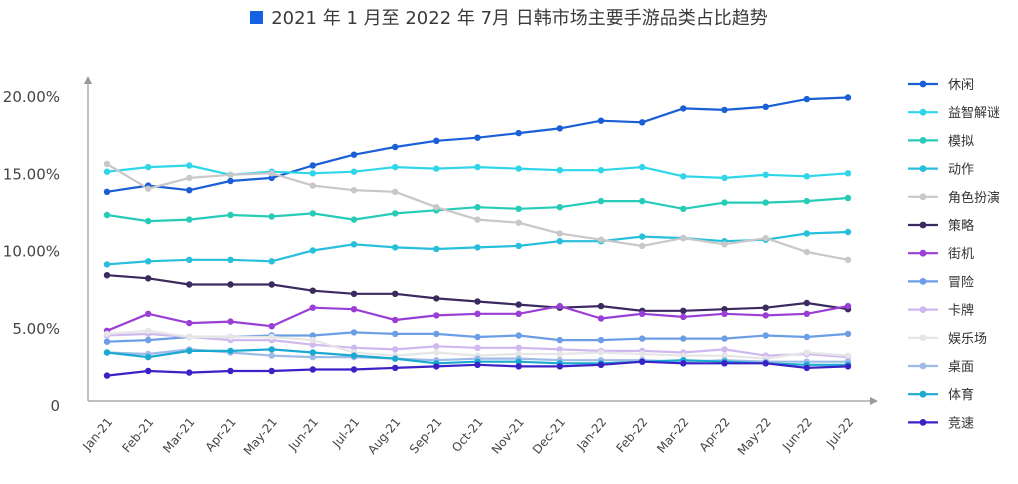 This screenshot has height=484, width=1018. What do you see at coordinates (797, 434) in the screenshot?
I see `x-tick-label: Jun-22` at bounding box center [797, 434].